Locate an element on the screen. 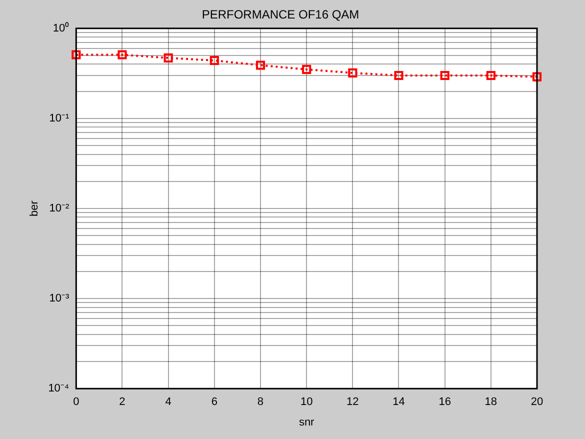  x-tick-label: 2 is located at coordinates (122, 402).